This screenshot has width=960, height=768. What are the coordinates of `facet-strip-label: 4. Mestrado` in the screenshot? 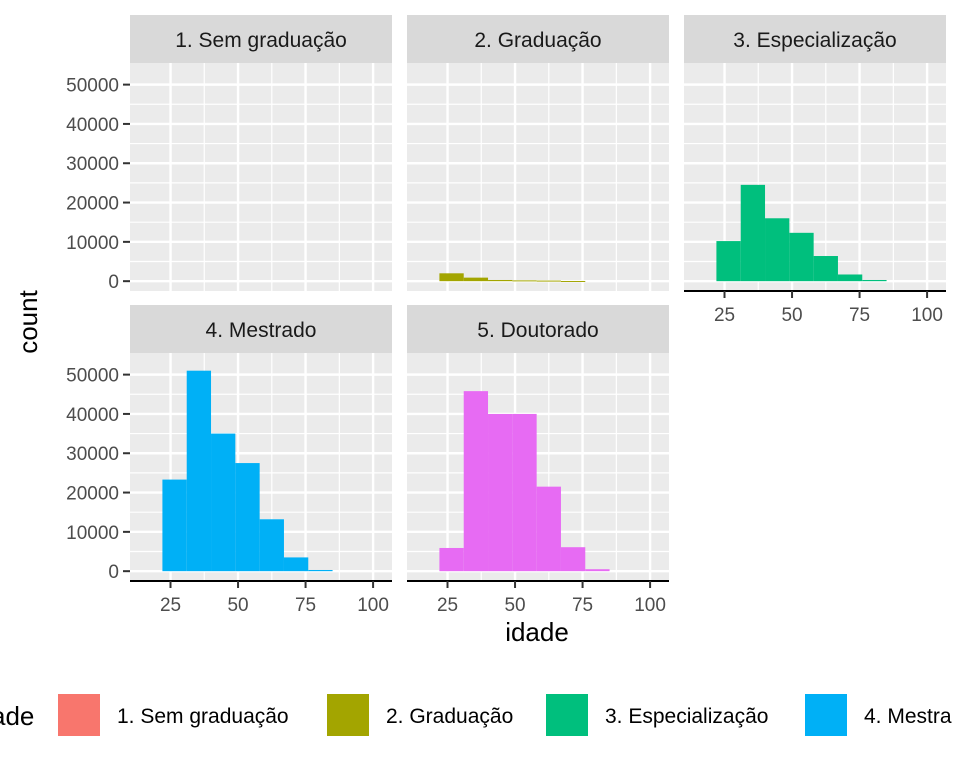 It's located at (261, 330).